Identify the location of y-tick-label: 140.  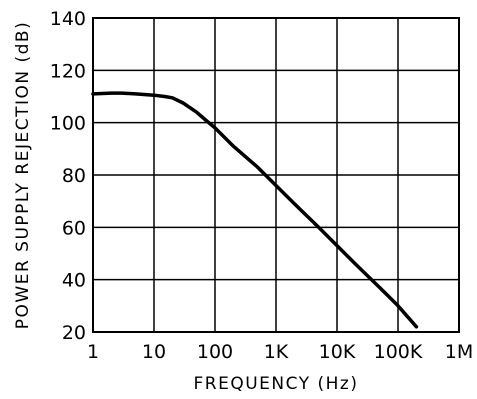
(68, 19).